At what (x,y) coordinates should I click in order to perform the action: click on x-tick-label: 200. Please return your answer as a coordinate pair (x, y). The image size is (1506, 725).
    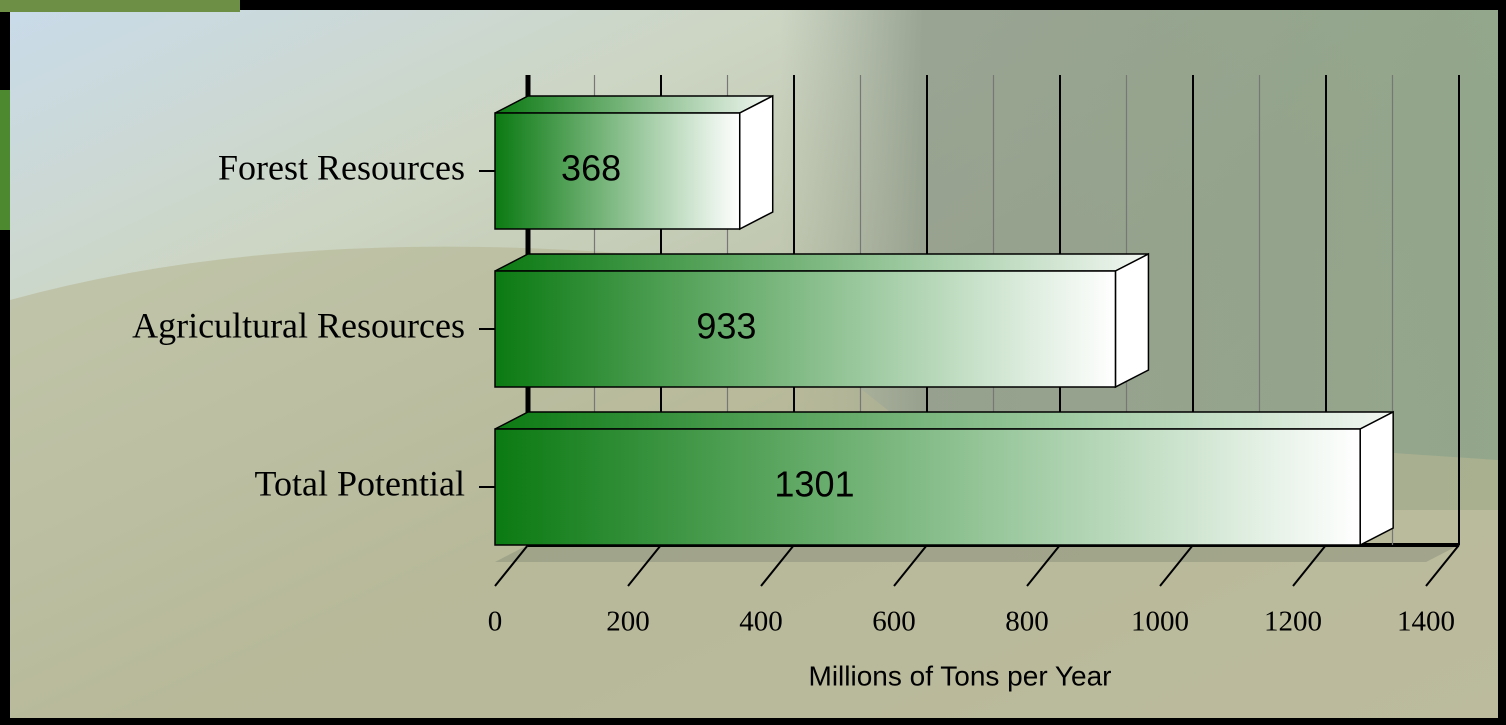
    Looking at the image, I should click on (628, 622).